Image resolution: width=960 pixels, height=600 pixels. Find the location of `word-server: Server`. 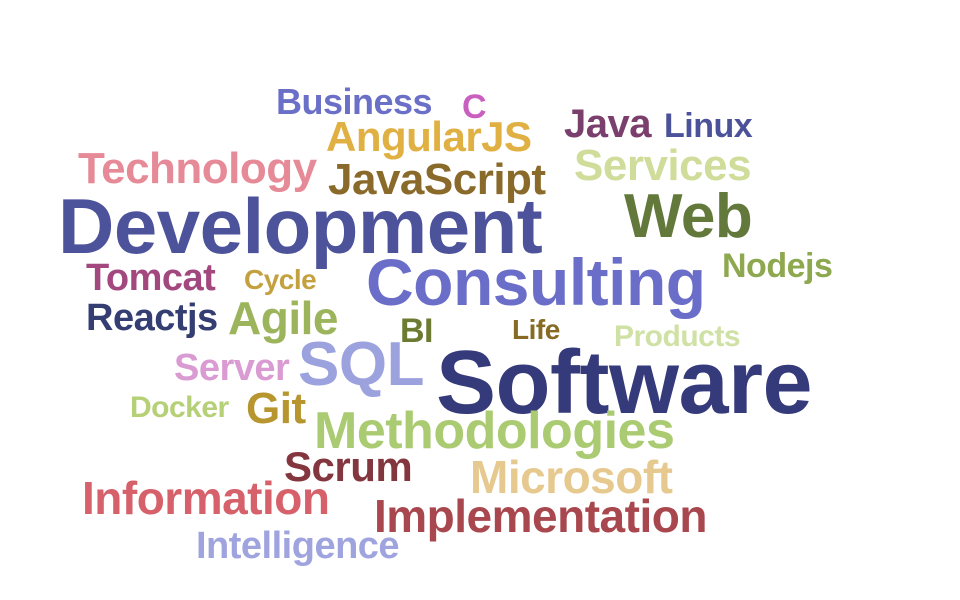

word-server: Server is located at coordinates (232, 368).